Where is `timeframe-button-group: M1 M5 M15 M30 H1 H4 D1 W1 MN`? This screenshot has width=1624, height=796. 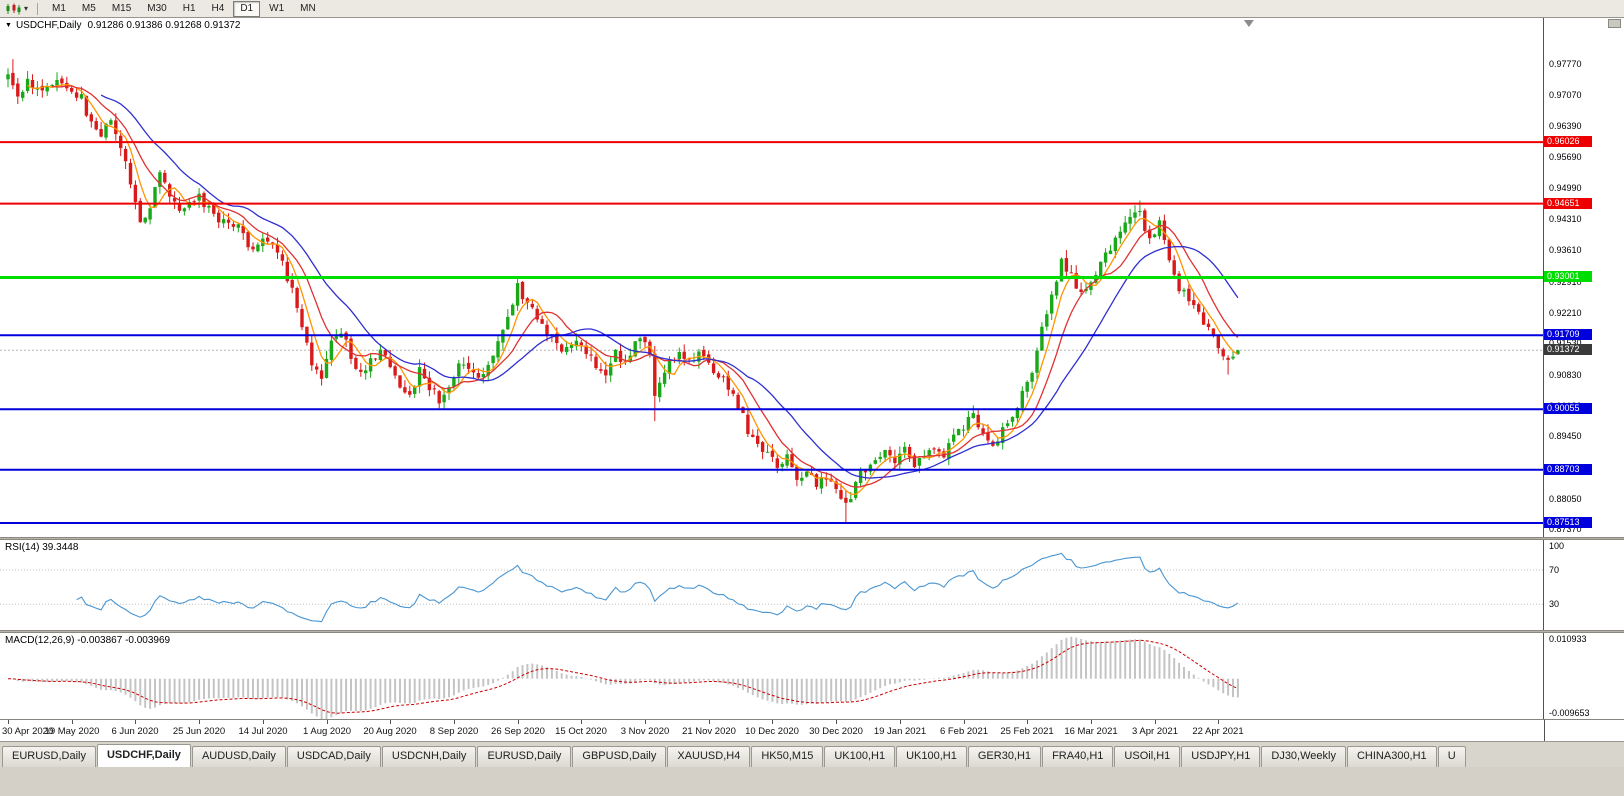 timeframe-button-group: M1 M5 M15 M30 H1 H4 D1 W1 MN is located at coordinates (184, 8).